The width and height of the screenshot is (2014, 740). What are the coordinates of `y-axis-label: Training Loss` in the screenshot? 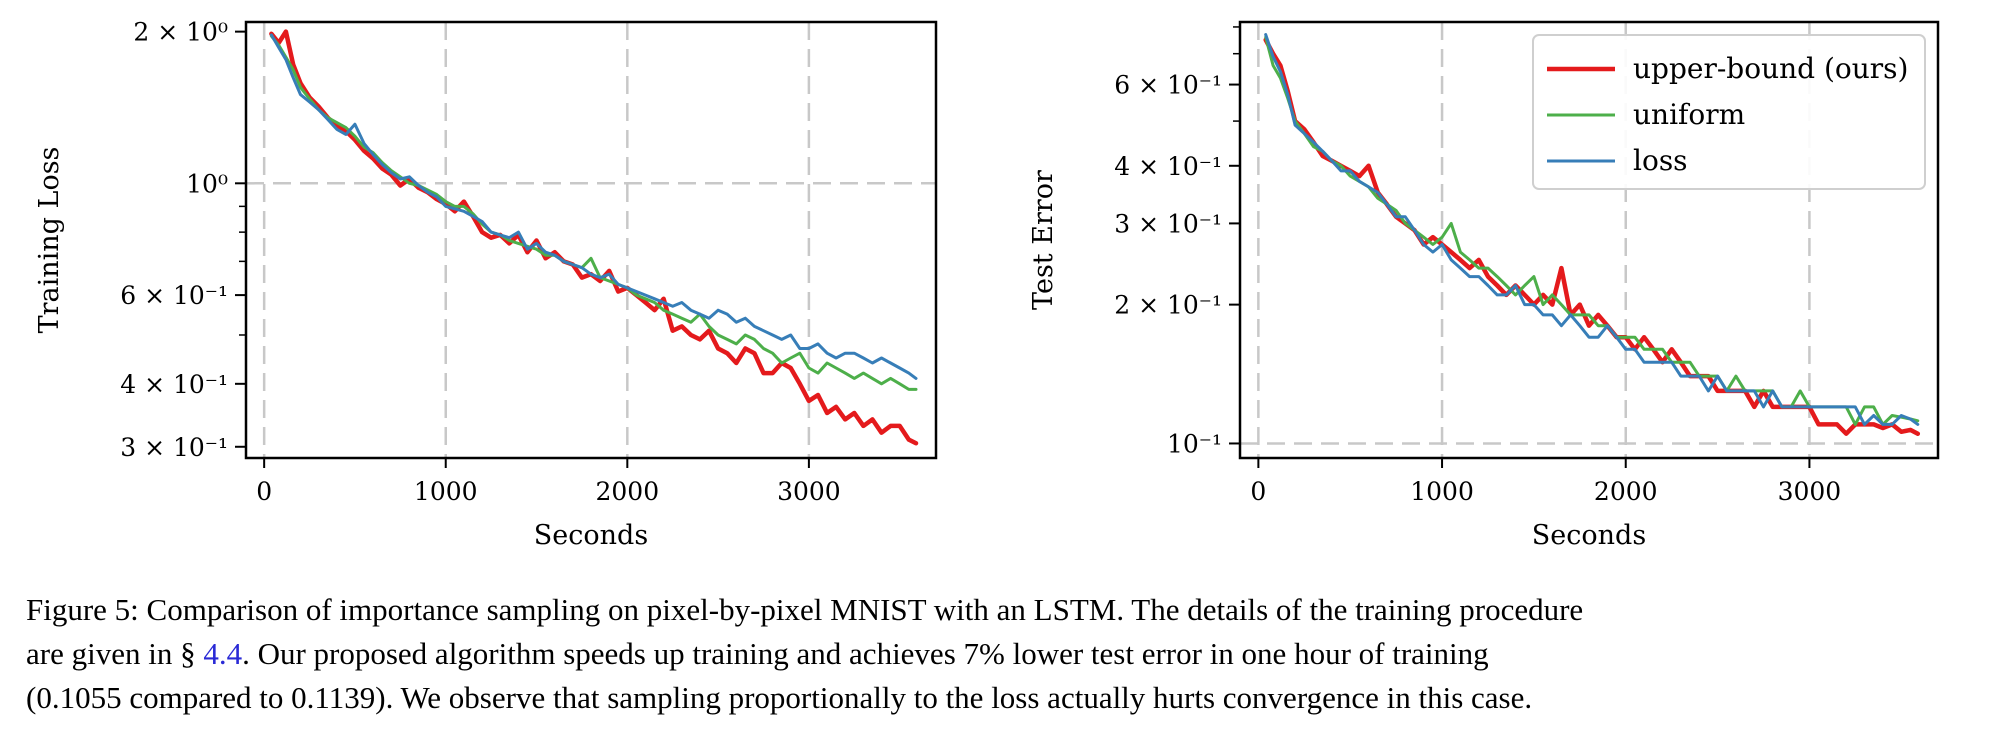 It's located at (49, 240).